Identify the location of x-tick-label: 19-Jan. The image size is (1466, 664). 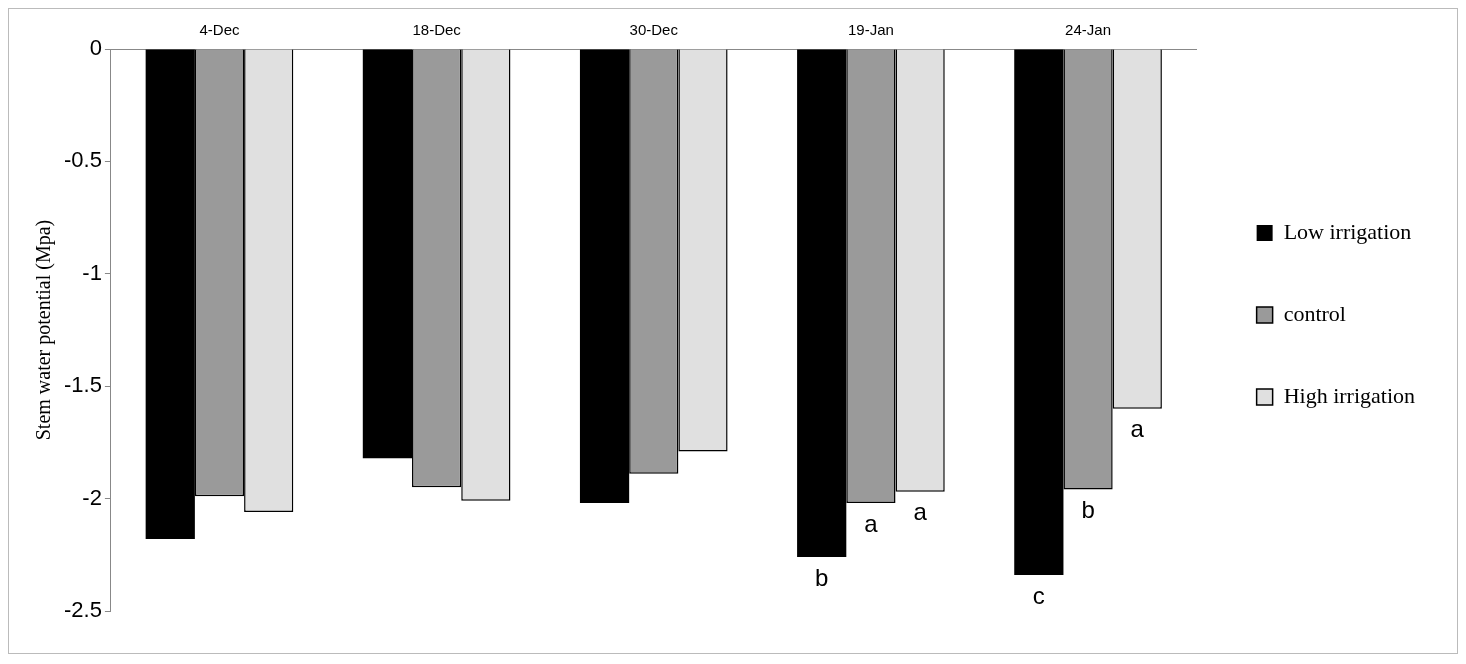
(870, 30).